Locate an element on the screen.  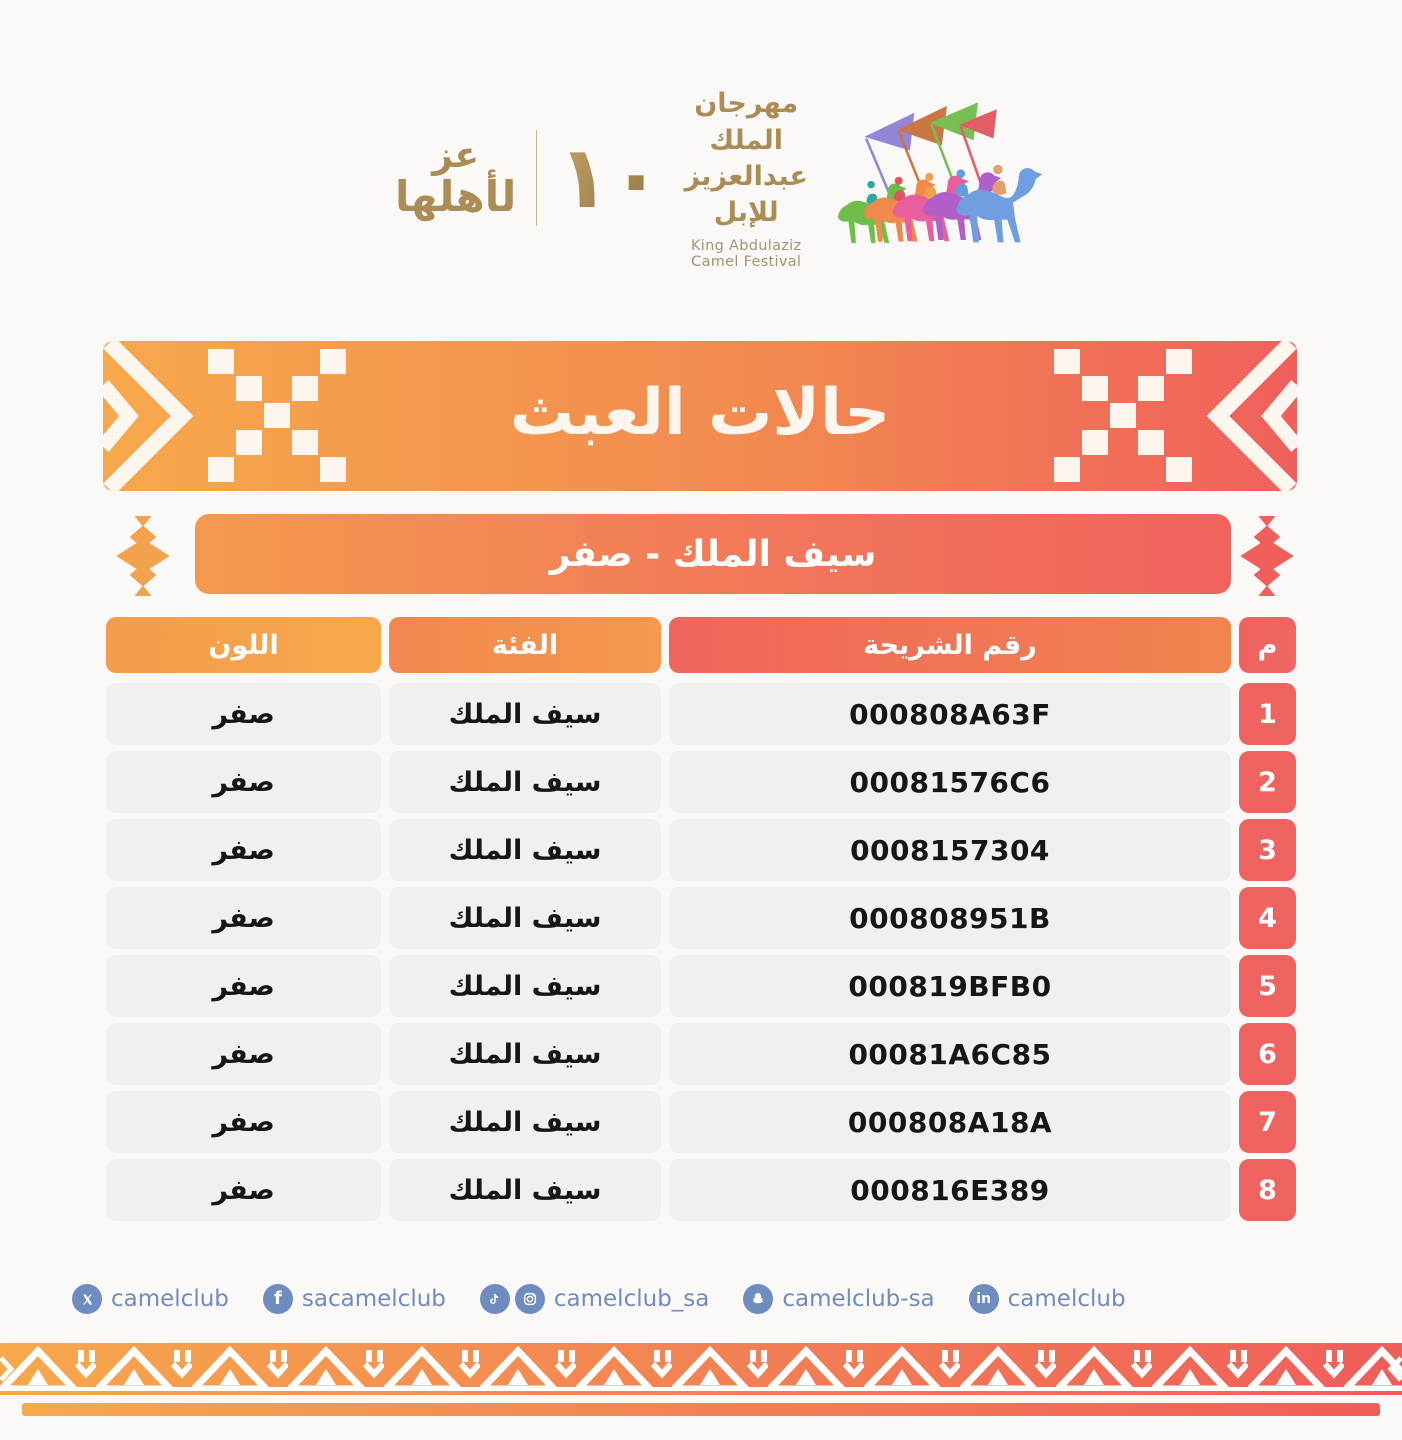
row-index: 5 is located at coordinates (1267, 986).